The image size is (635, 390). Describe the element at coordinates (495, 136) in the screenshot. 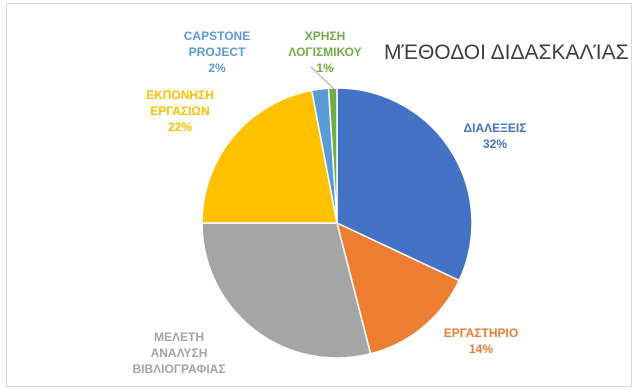

I see `slice-label: ΔΙΑΛΕΞΕΙΣ 32%` at that location.